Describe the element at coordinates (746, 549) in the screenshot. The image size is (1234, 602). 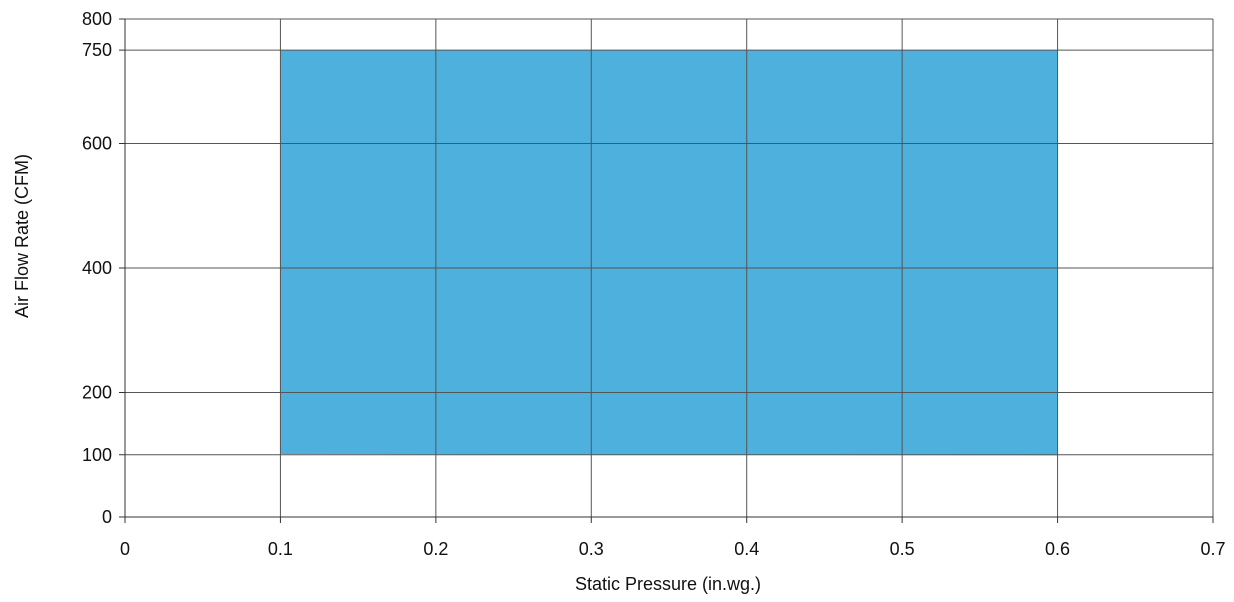
I see `x-tick-label-0.4: 0.4` at that location.